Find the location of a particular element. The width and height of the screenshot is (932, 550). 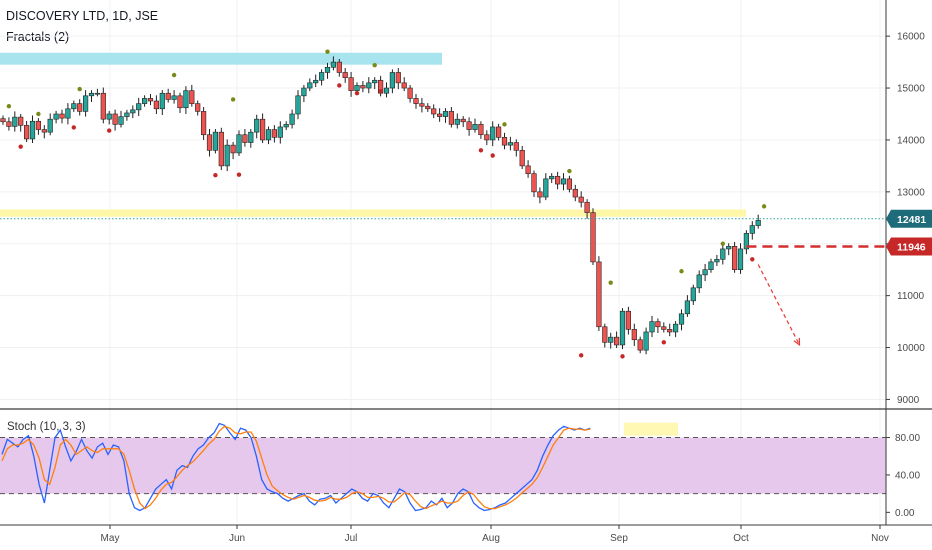

symbol-title: DISCOVERY LTD, 1D, JSE is located at coordinates (82, 16).